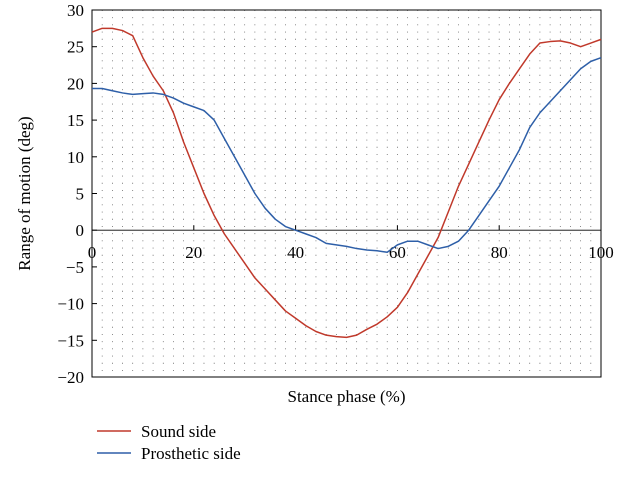 This screenshot has height=496, width=634. Describe the element at coordinates (191, 453) in the screenshot. I see `legend-label-prosthetic-side: Prosthetic side` at that location.